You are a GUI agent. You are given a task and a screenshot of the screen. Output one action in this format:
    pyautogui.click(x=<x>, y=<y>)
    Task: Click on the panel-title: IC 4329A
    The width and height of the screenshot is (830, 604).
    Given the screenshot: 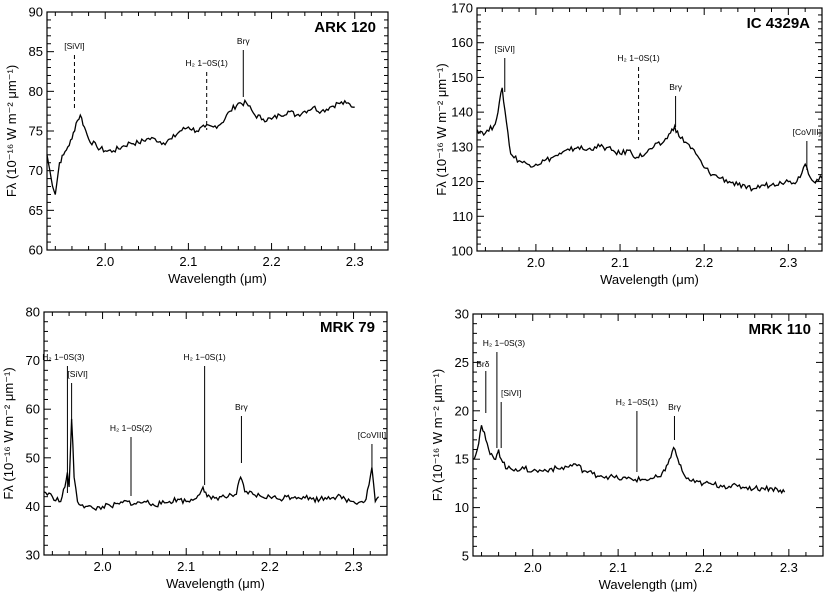 What is the action you would take?
    pyautogui.click(x=779, y=23)
    